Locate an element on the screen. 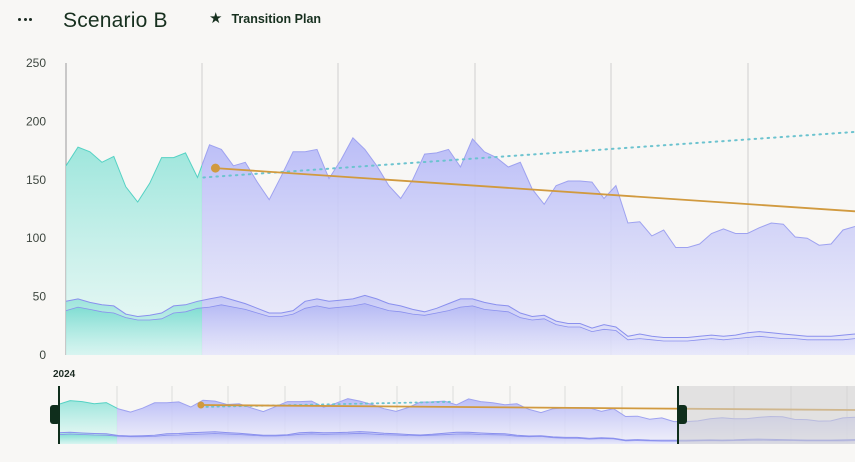  timeline-navigator is located at coordinates (452, 415).